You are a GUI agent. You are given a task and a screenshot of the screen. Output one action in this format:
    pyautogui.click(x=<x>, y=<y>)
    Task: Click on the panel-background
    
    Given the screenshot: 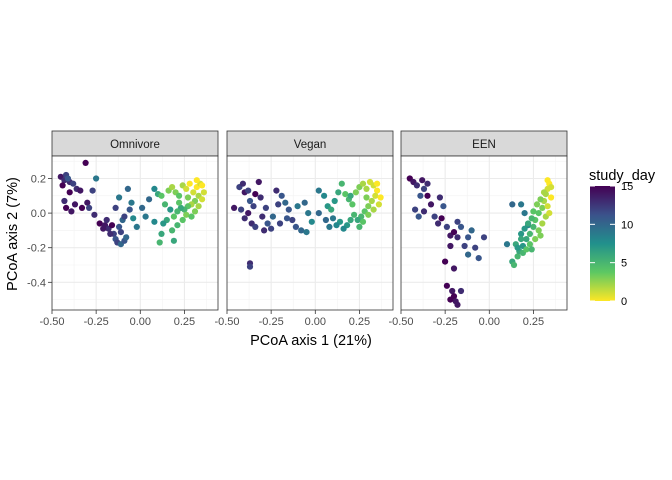 What is the action you would take?
    pyautogui.click(x=135, y=233)
    